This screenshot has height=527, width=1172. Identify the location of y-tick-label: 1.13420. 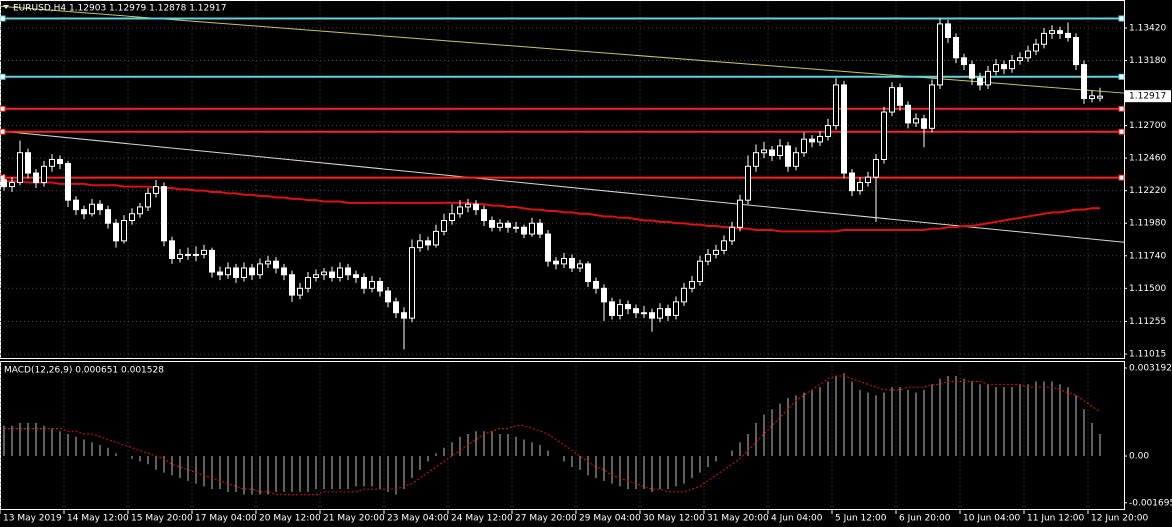
(1147, 28).